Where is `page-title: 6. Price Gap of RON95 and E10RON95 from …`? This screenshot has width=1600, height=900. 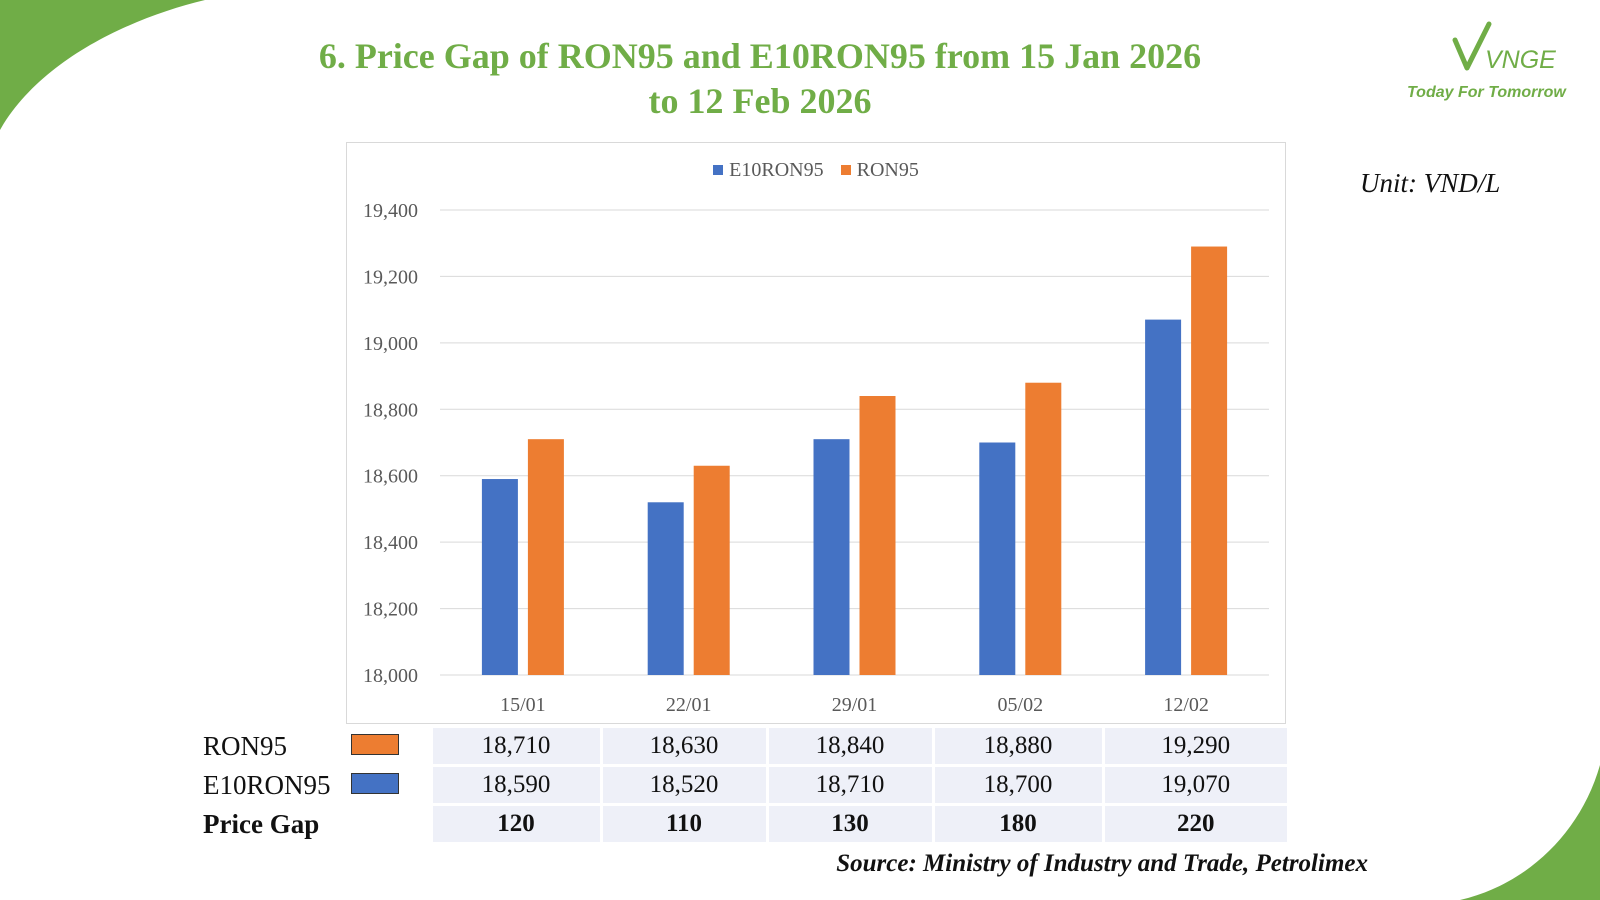 page-title: 6. Price Gap of RON95 and E10RON95 from … is located at coordinates (760, 79).